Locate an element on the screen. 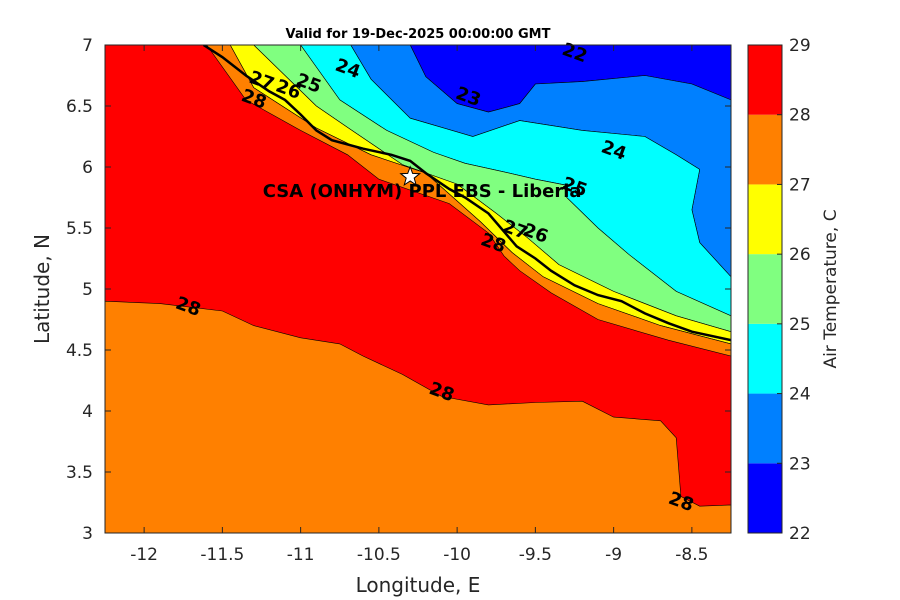  colorbar-tick-label: 26 is located at coordinates (800, 255).